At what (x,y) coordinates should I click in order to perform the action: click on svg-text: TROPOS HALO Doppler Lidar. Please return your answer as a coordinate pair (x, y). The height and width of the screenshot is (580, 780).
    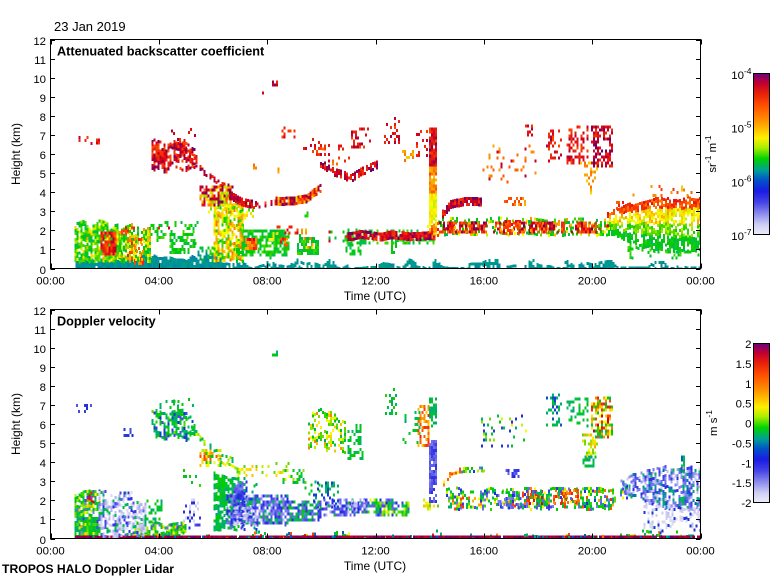
    Looking at the image, I should click on (88, 569).